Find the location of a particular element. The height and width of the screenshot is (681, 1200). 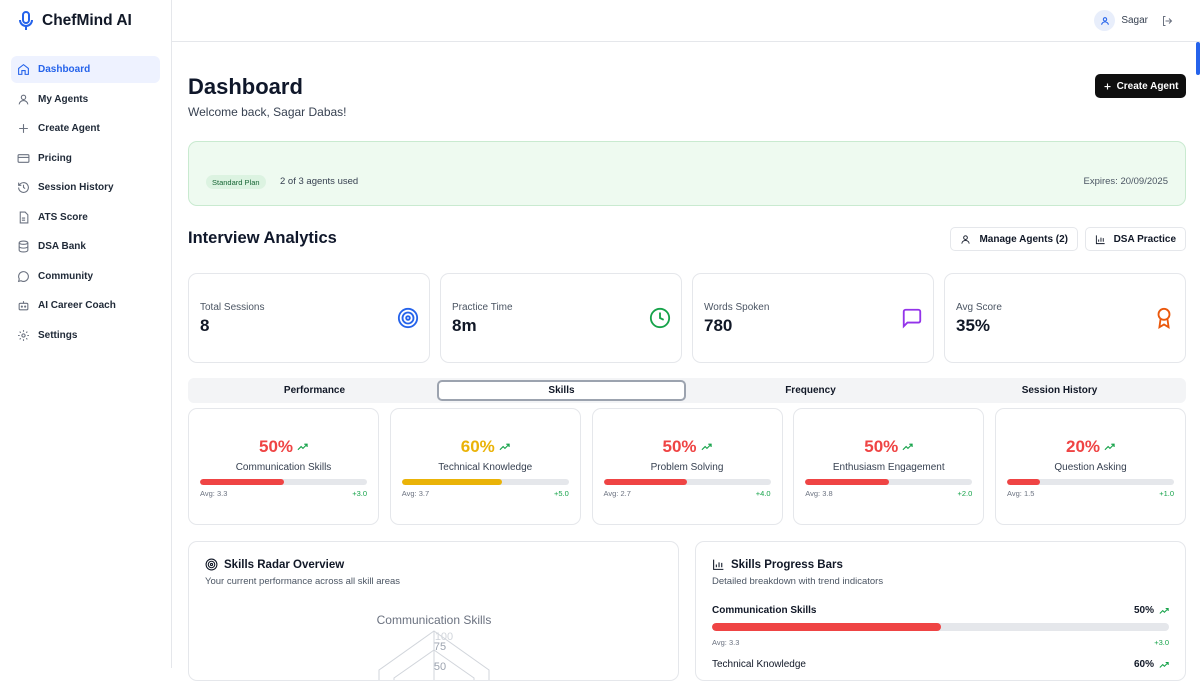

plus-icon is located at coordinates (23, 128).